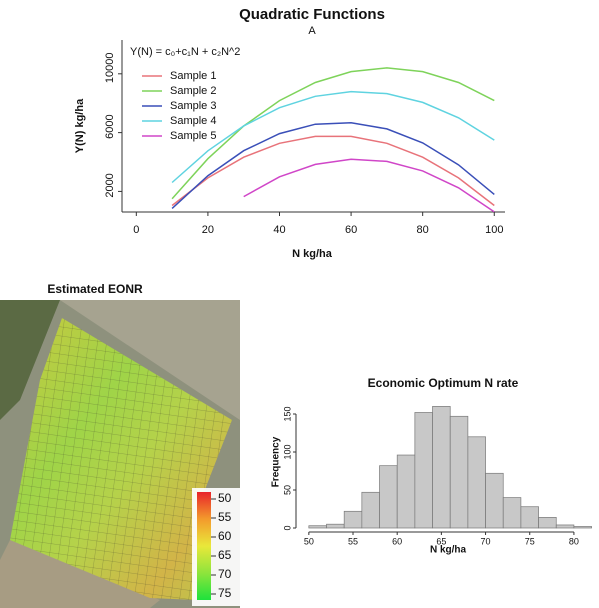 The image size is (599, 608). Describe the element at coordinates (110, 68) in the screenshot. I see `y-tick-label: 10000` at that location.